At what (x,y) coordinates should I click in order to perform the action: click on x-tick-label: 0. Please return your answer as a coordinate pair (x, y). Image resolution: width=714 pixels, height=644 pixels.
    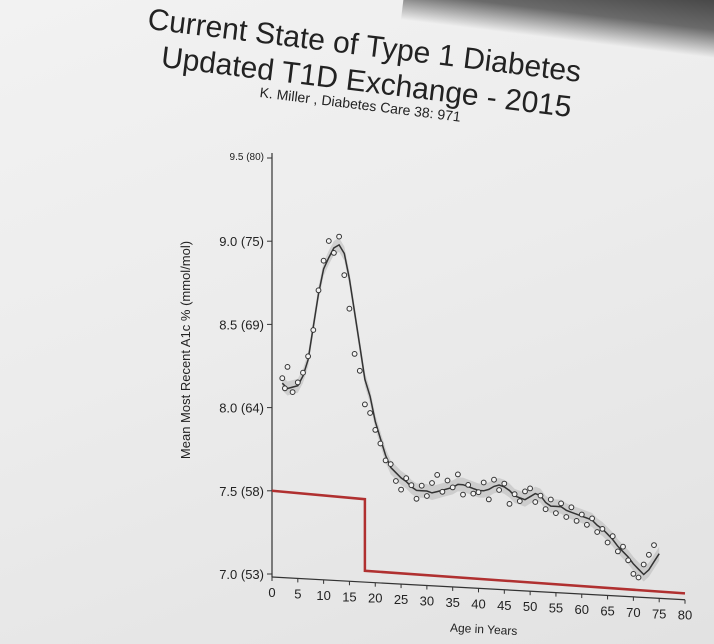
    Looking at the image, I should click on (271, 592).